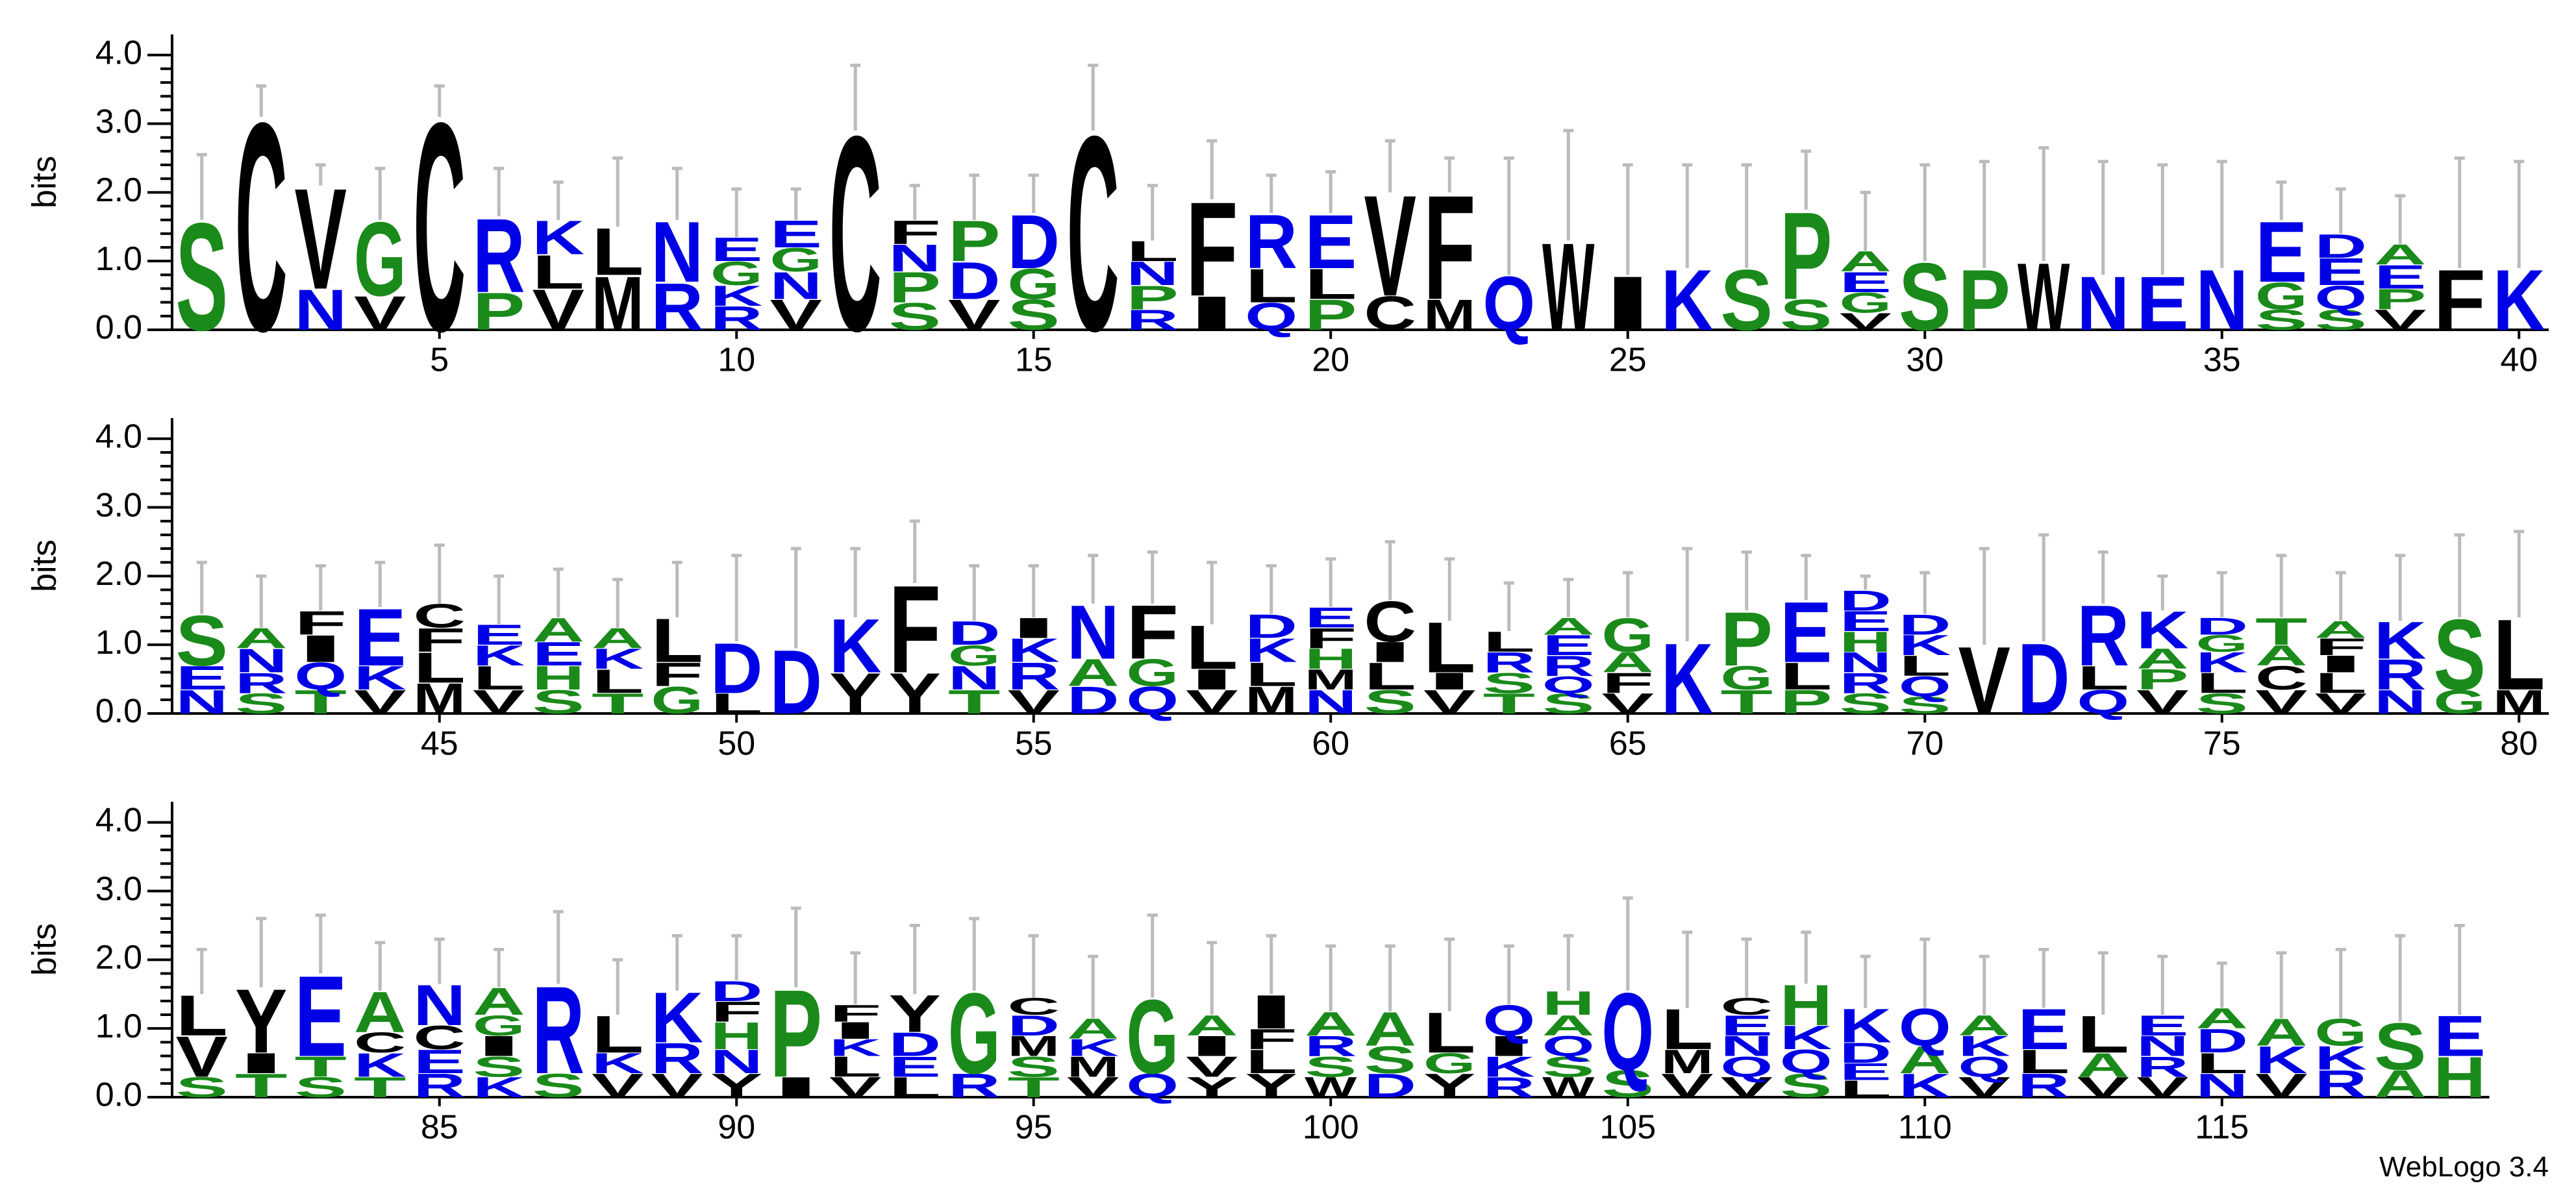  What do you see at coordinates (118, 436) in the screenshot?
I see `y-tick-label: 4.0` at bounding box center [118, 436].